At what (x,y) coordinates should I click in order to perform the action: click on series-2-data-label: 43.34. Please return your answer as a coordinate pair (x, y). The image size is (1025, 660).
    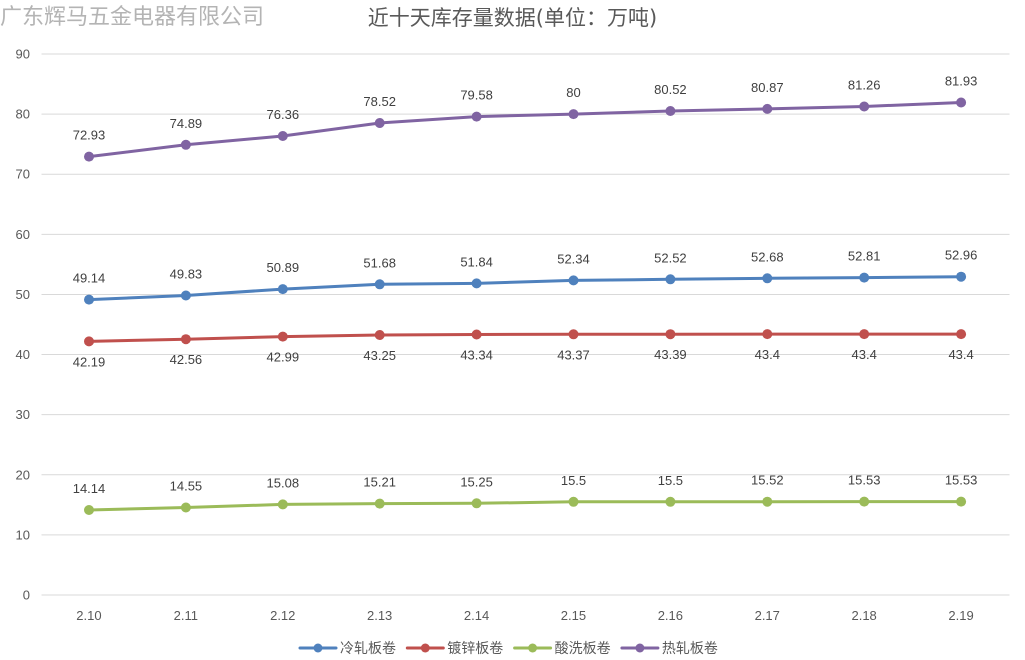
    Looking at the image, I should click on (476, 355).